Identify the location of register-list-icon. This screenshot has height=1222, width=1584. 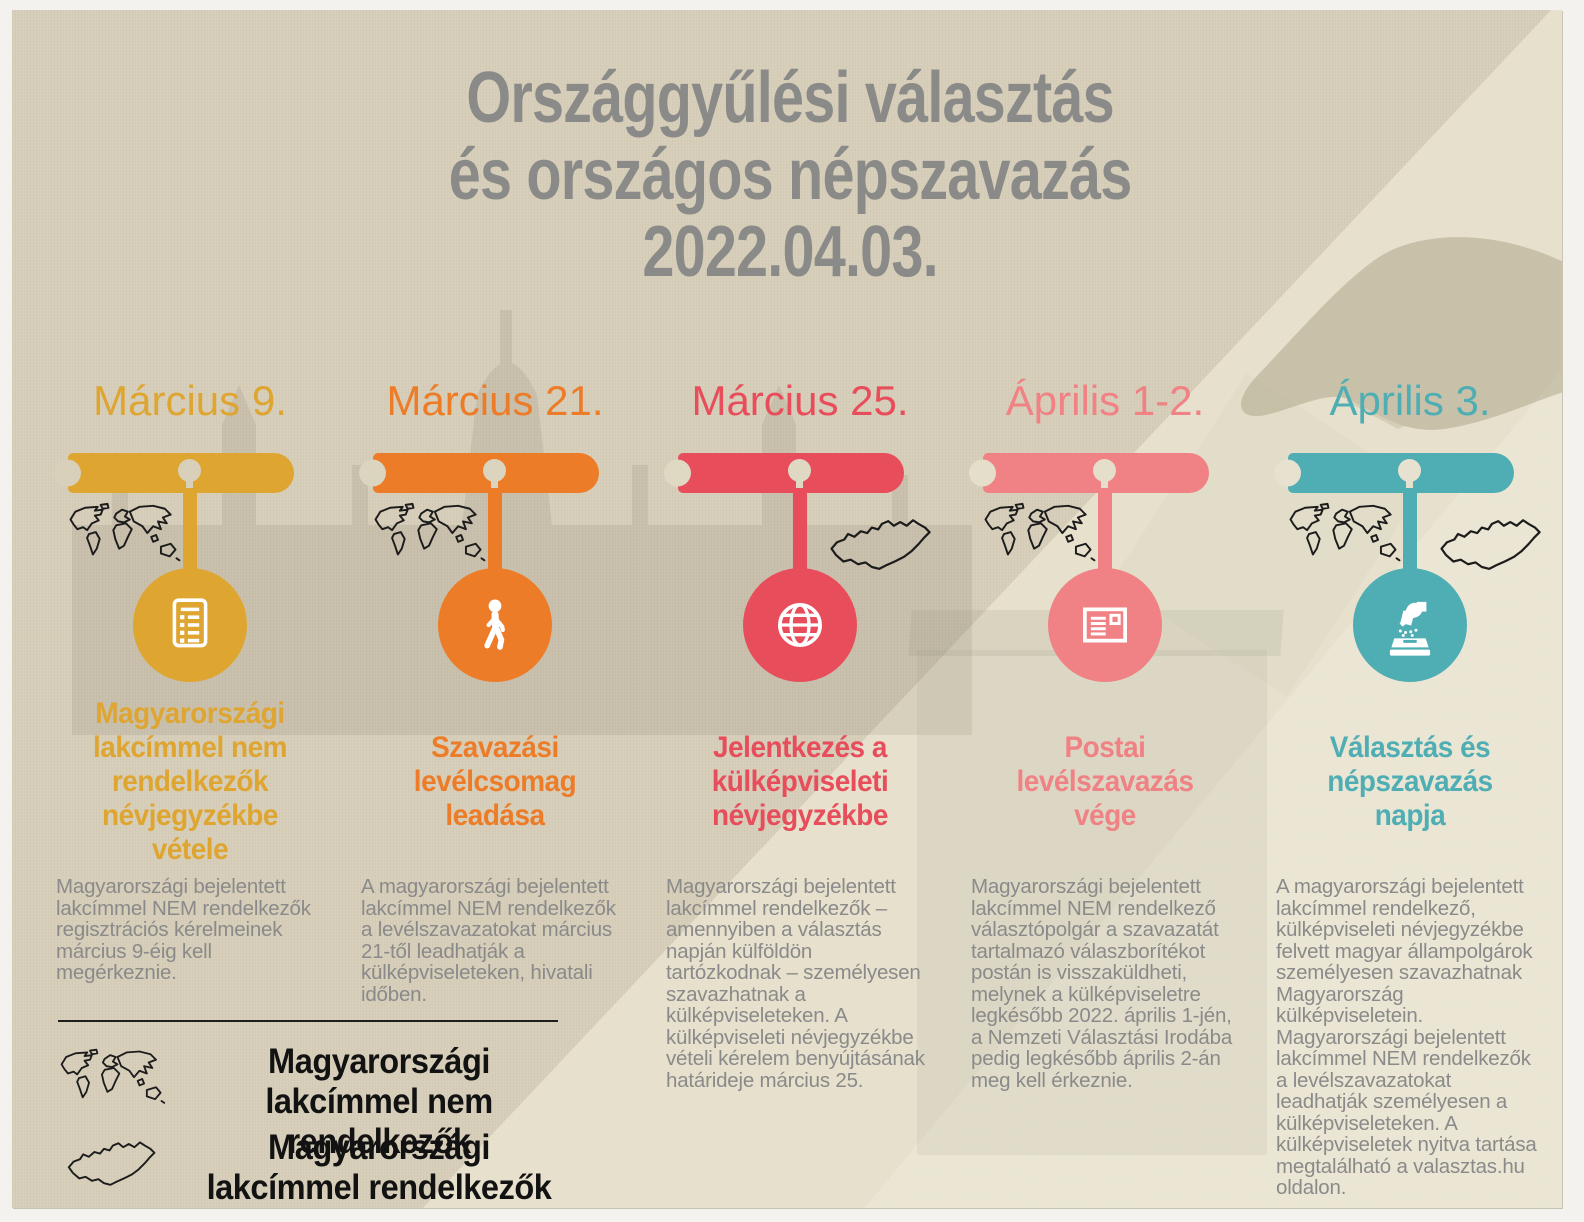
(190, 623).